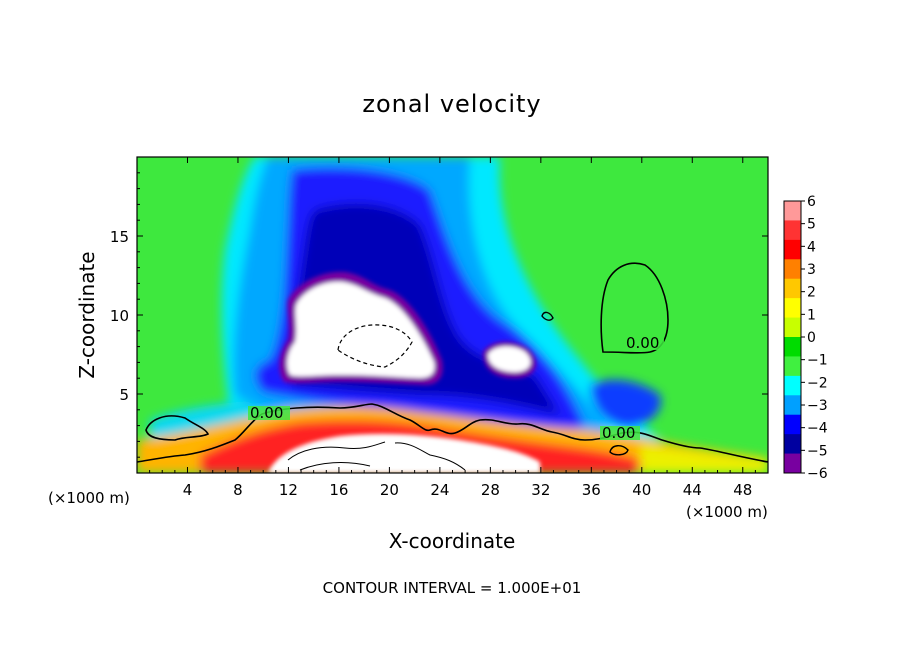 This screenshot has height=654, width=904. Describe the element at coordinates (817, 474) in the screenshot. I see `colorbar-label: −6` at that location.